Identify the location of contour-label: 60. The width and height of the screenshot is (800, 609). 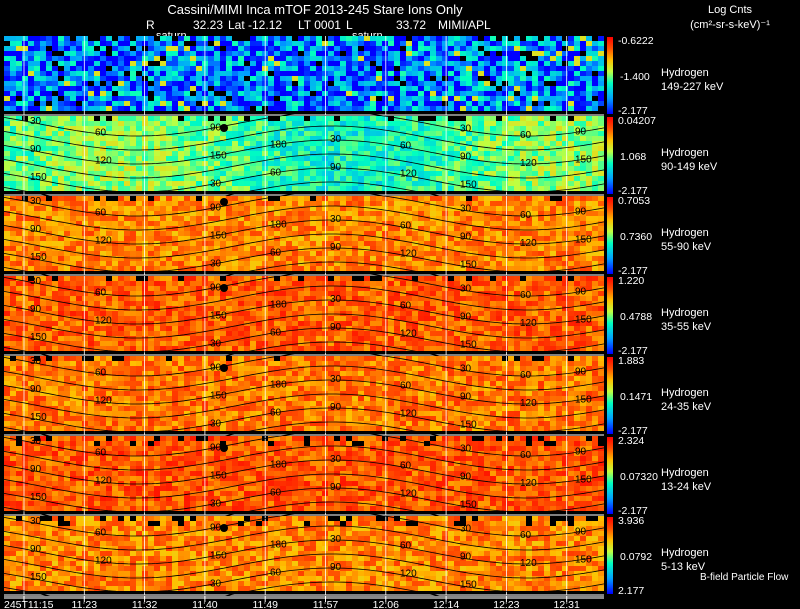
(526, 135).